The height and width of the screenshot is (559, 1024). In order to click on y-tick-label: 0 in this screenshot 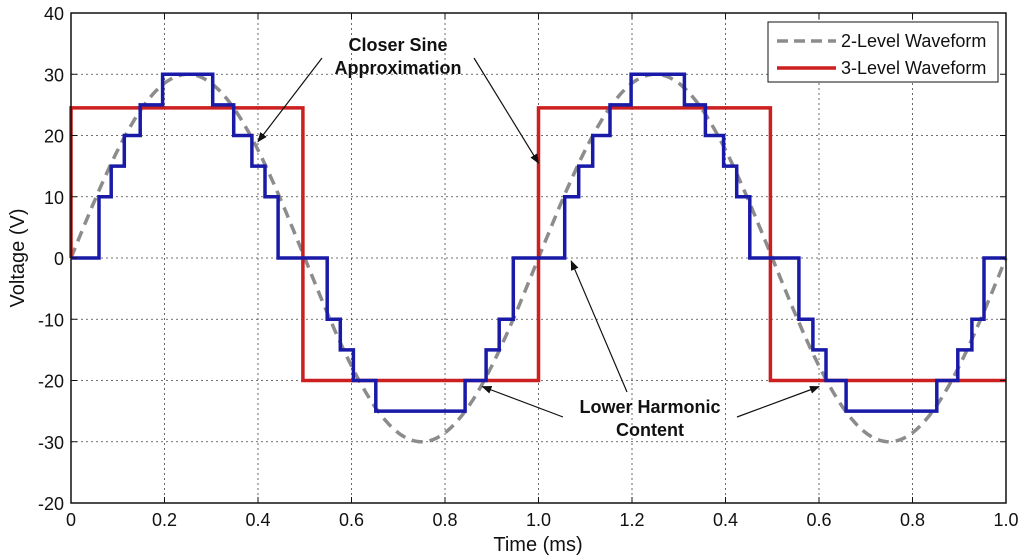, I will do `click(59, 259)`.